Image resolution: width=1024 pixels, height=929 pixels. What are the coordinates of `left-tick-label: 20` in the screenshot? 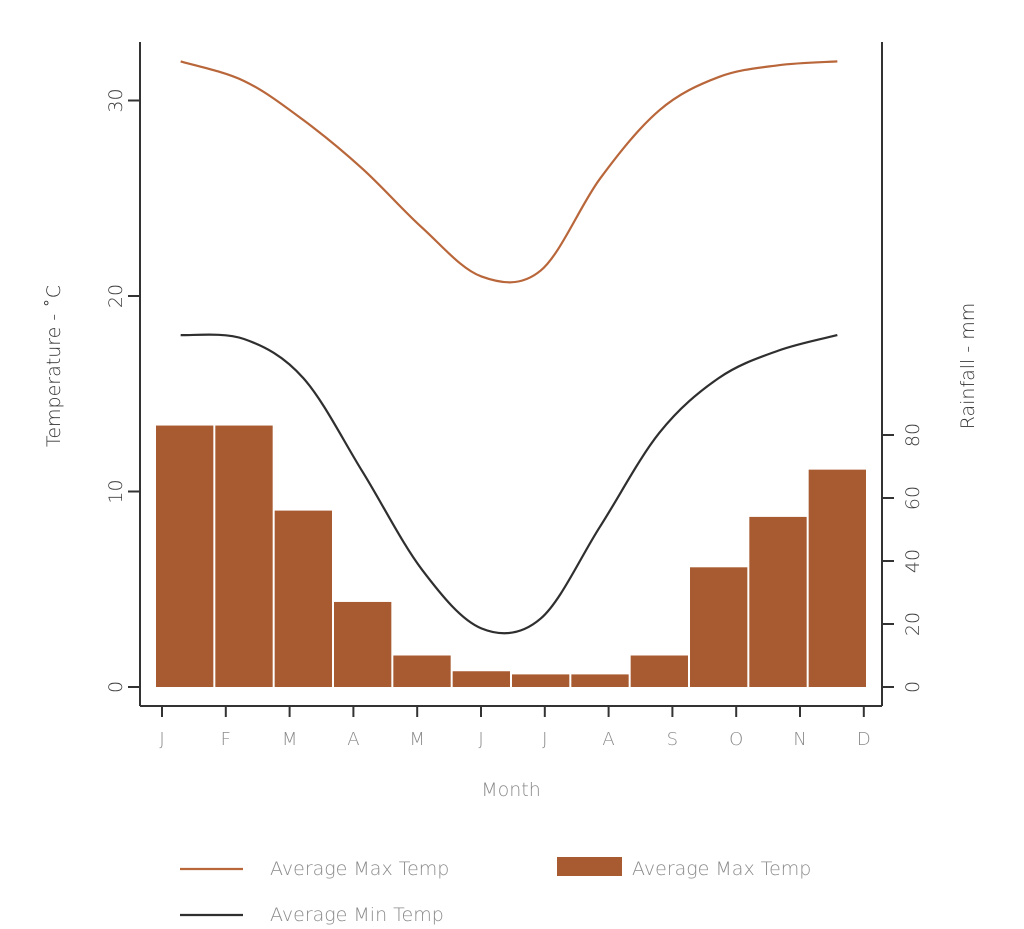 It's located at (116, 296).